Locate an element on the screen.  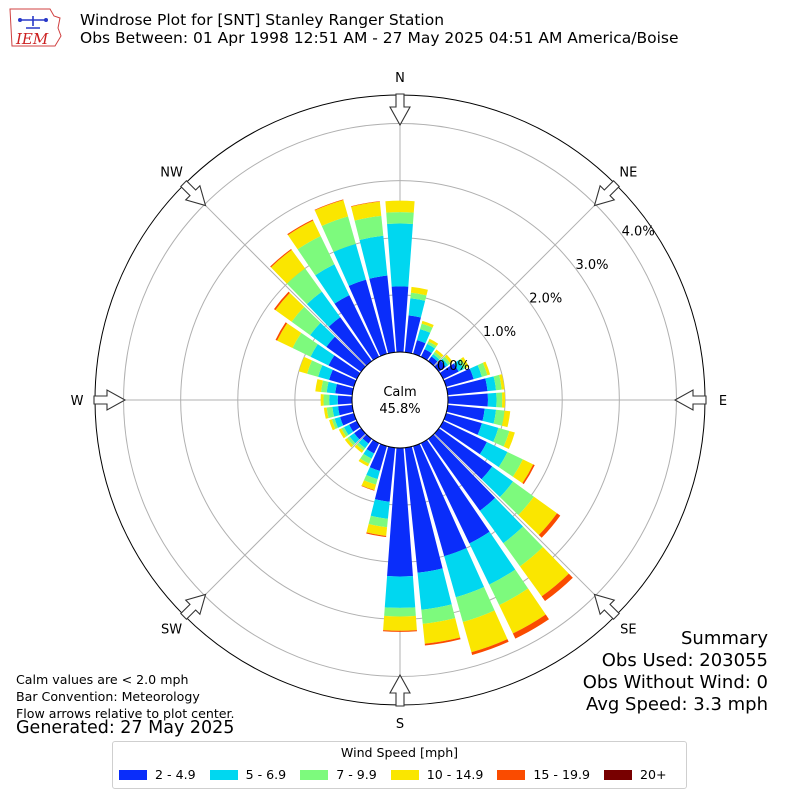
legend-item: 2 - 4.9 is located at coordinates (157, 774).